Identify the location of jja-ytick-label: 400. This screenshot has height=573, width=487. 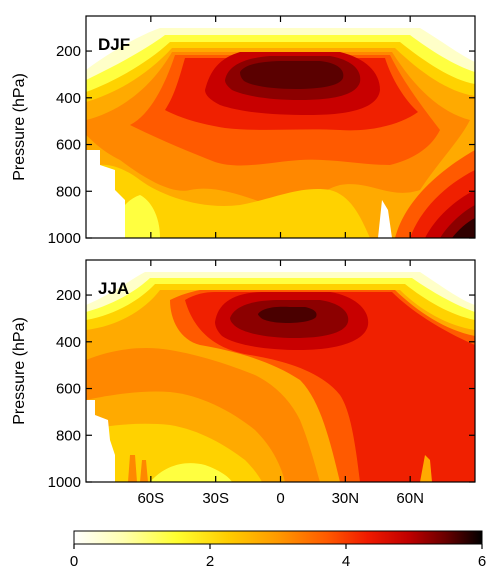
(68, 342).